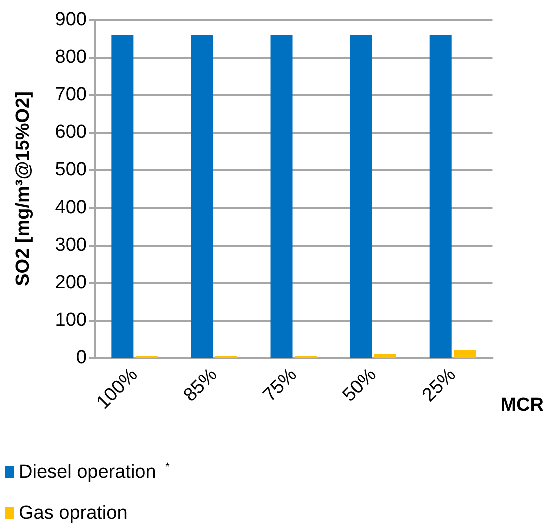  I want to click on y-tick-label: 400, so click(71, 207).